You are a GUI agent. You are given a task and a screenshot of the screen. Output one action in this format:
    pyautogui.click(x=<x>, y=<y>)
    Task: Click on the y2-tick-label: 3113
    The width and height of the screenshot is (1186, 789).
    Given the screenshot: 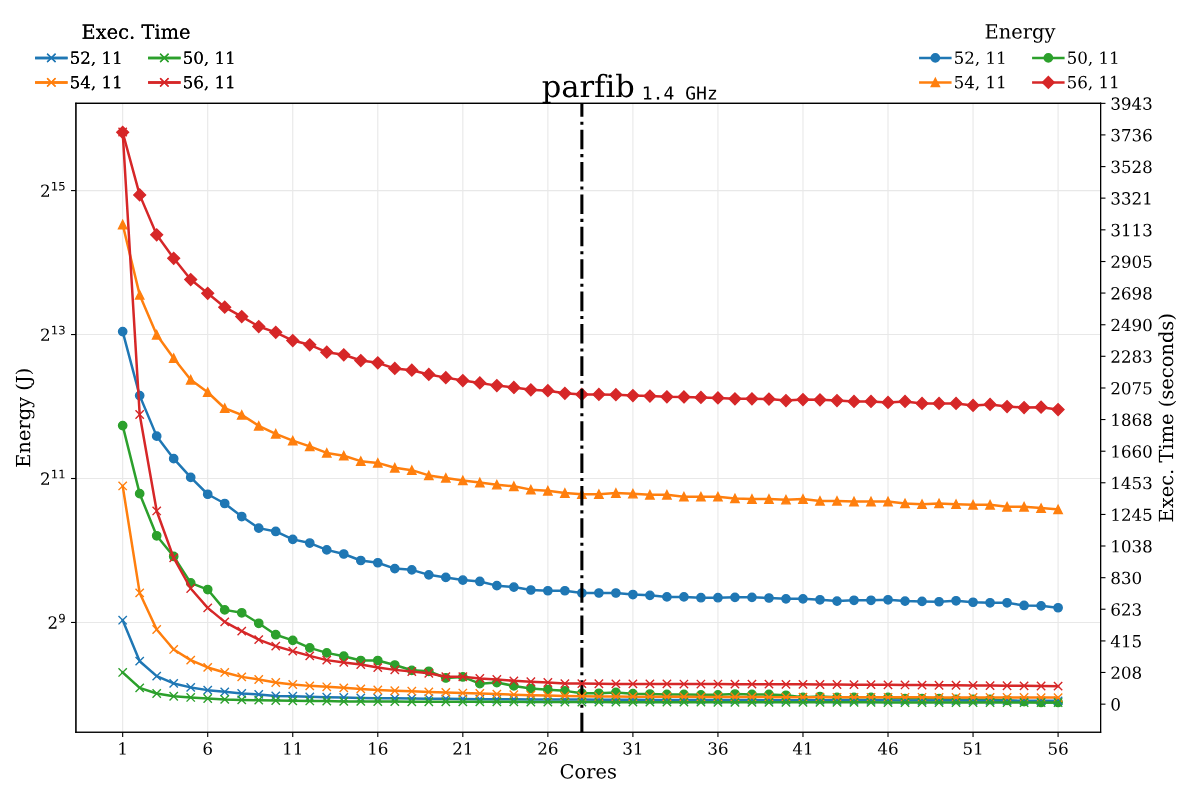 What is the action you would take?
    pyautogui.click(x=1131, y=230)
    